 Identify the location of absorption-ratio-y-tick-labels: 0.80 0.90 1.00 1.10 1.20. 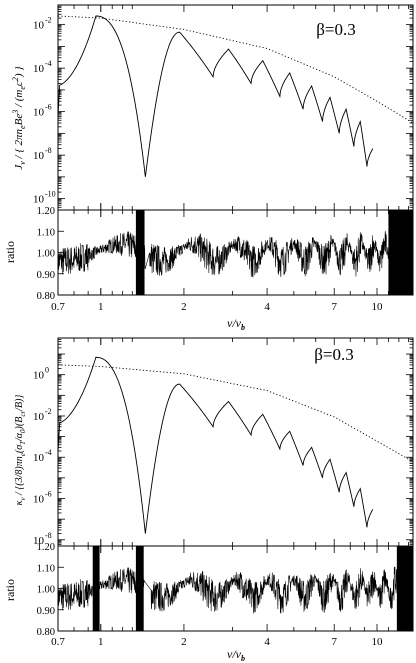
(46, 590).